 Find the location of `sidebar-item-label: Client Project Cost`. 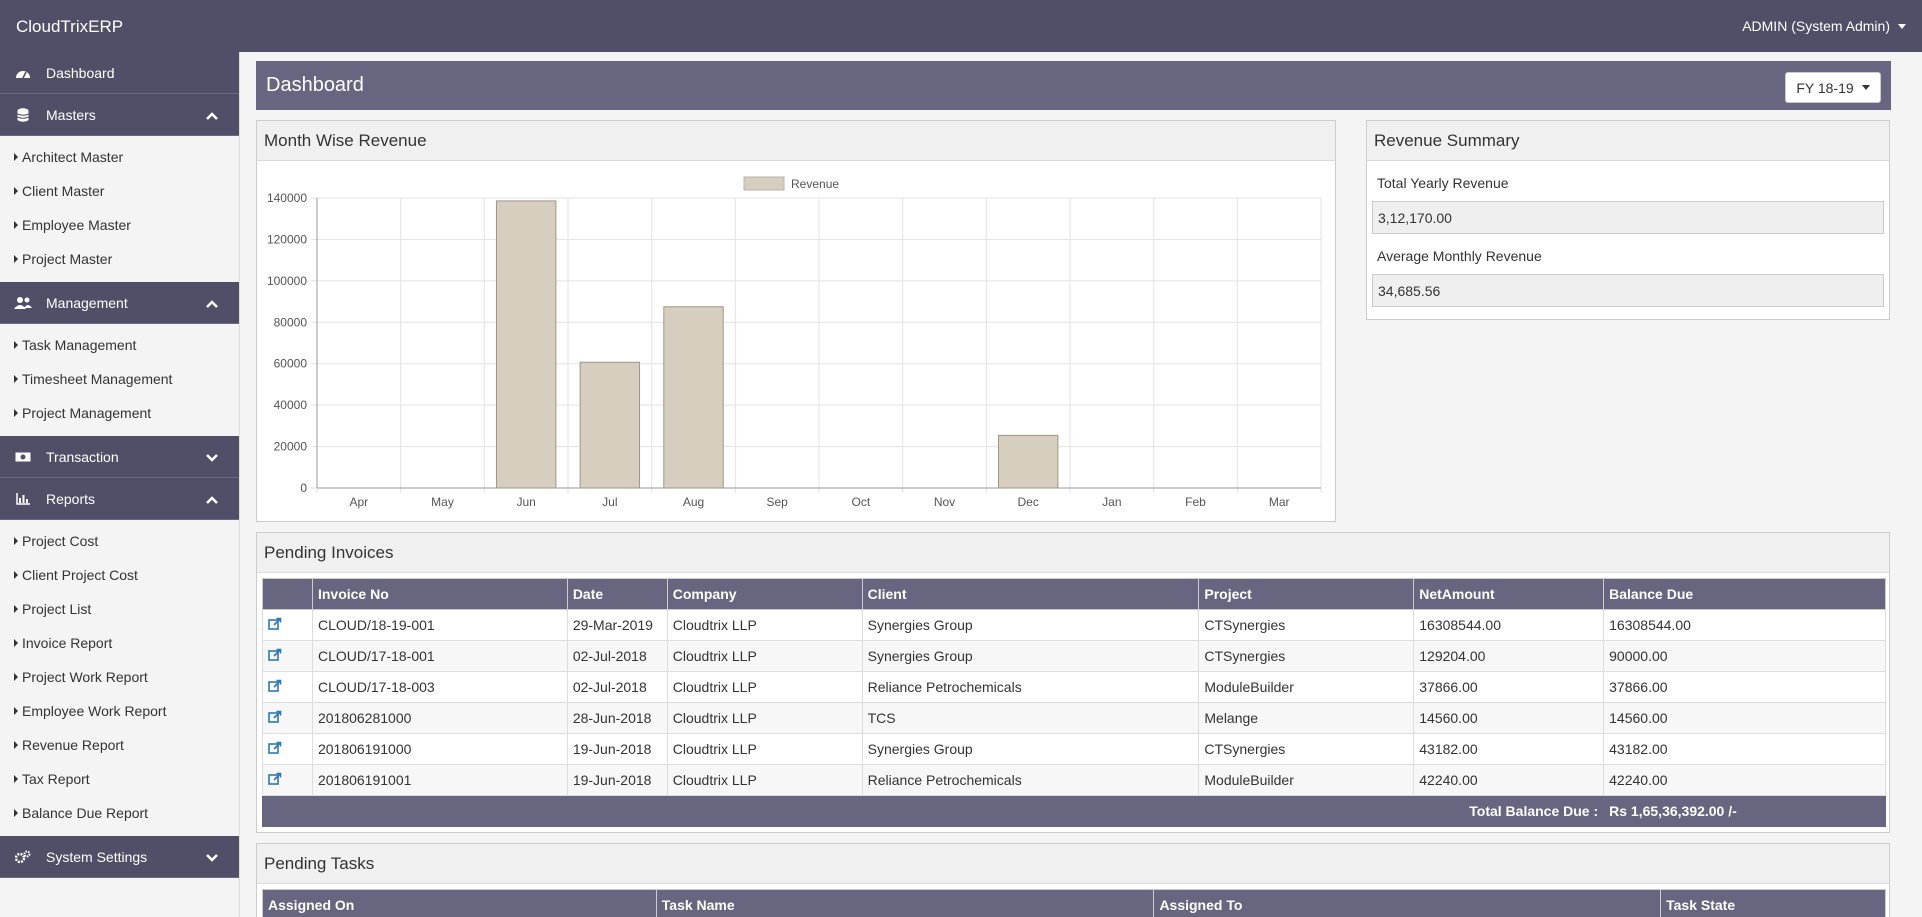

sidebar-item-label: Client Project Cost is located at coordinates (80, 575).